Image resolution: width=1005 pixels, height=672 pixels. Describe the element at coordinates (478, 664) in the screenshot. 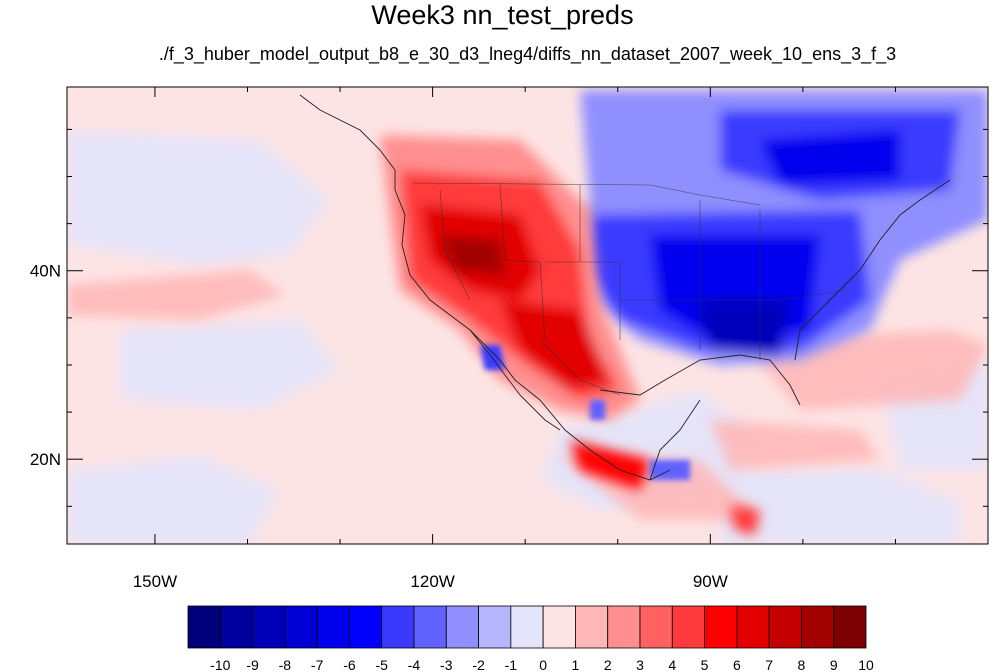

I see `colorbar-label: -2` at that location.